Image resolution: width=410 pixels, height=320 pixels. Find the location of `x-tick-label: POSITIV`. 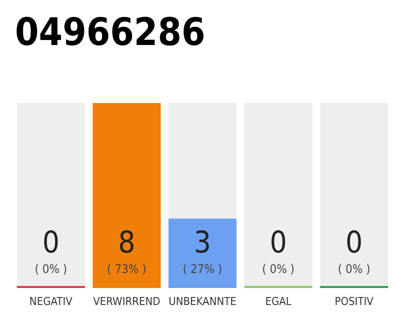

x-tick-label: POSITIV is located at coordinates (354, 301).